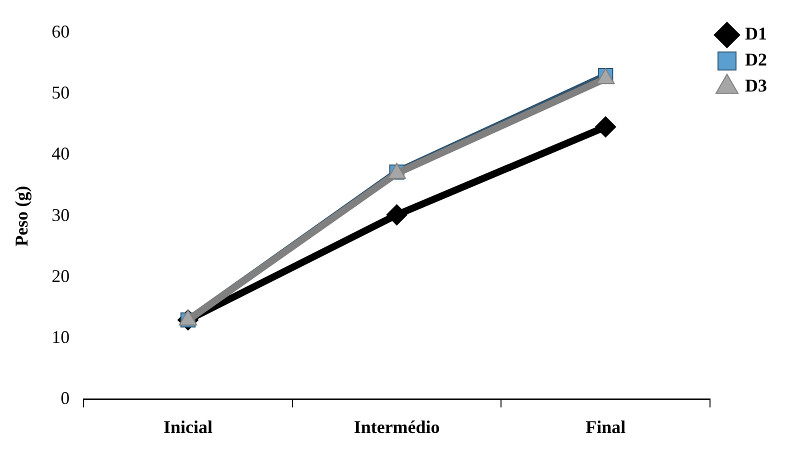 The height and width of the screenshot is (457, 785). I want to click on x-tick-label: Final, so click(606, 426).